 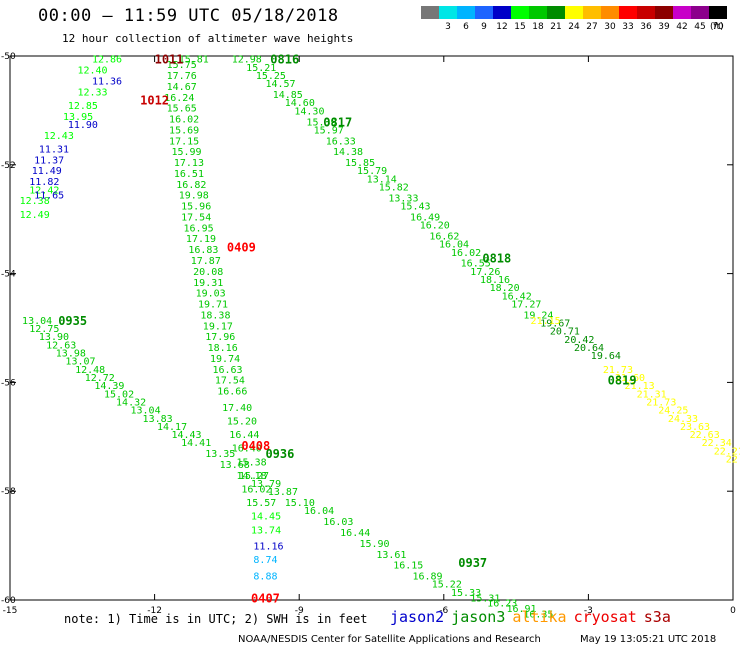 I want to click on wave-height-value: 13.35, so click(x=220, y=454).